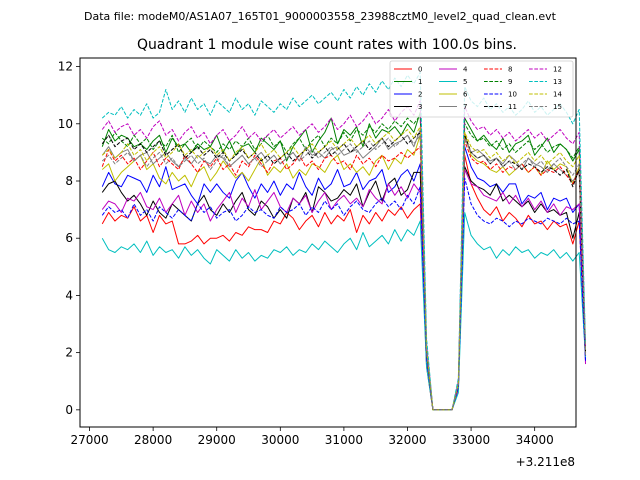  Describe the element at coordinates (420, 70) in the screenshot. I see `legend-label-0: 0` at that location.